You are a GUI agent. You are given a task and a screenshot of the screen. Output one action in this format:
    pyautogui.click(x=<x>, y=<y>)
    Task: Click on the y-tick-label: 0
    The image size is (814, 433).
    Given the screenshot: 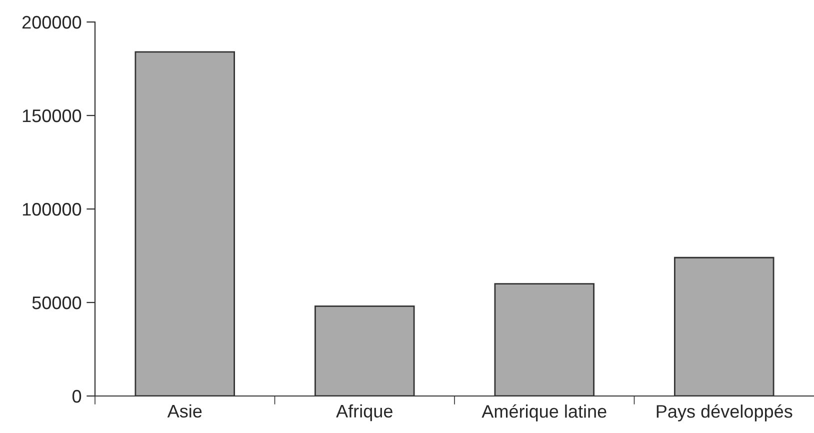 What is the action you would take?
    pyautogui.click(x=77, y=396)
    